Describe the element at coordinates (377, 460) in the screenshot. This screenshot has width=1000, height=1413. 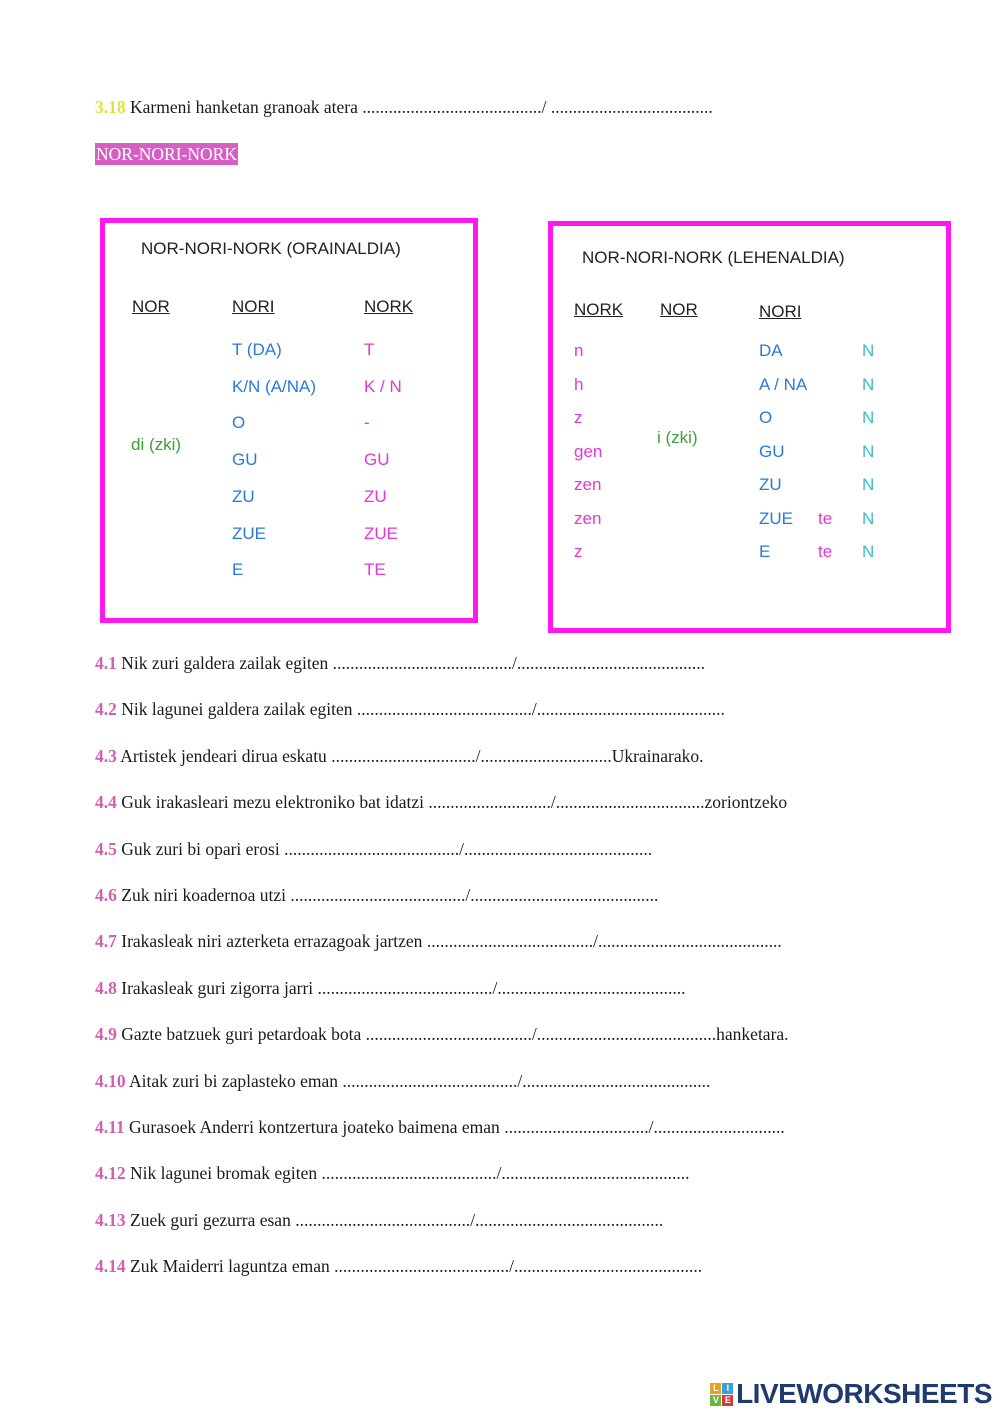
I see `nork-cell: GU` at that location.